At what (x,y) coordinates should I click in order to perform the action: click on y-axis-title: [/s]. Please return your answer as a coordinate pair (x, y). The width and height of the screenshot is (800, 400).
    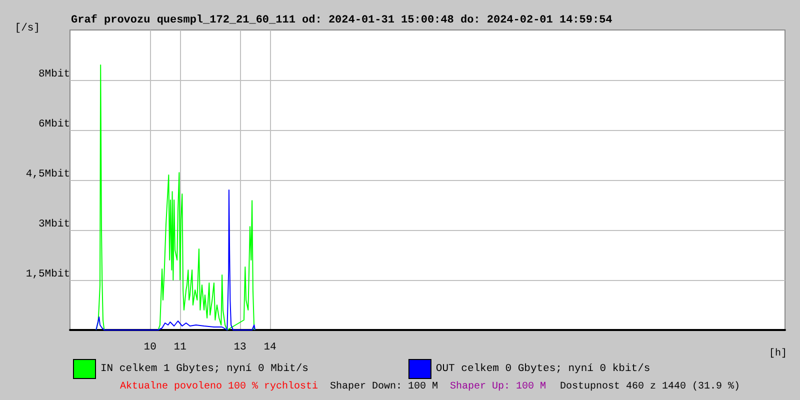
    Looking at the image, I should click on (27, 28).